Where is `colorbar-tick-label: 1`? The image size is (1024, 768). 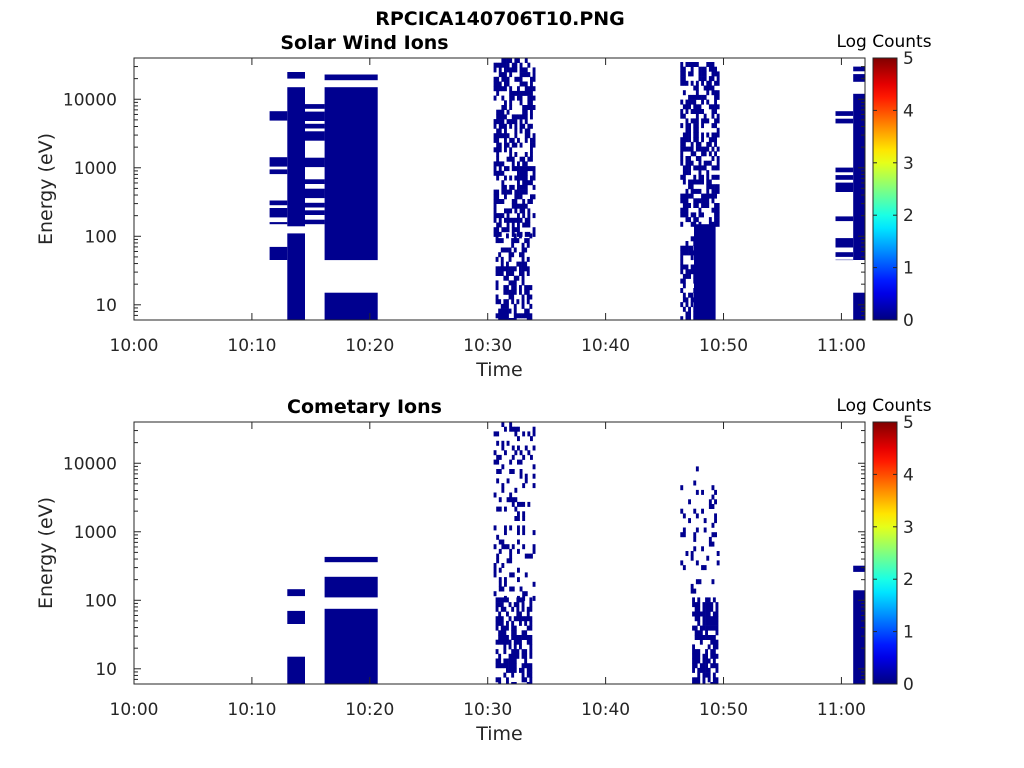
colorbar-tick-label: 1 is located at coordinates (908, 633).